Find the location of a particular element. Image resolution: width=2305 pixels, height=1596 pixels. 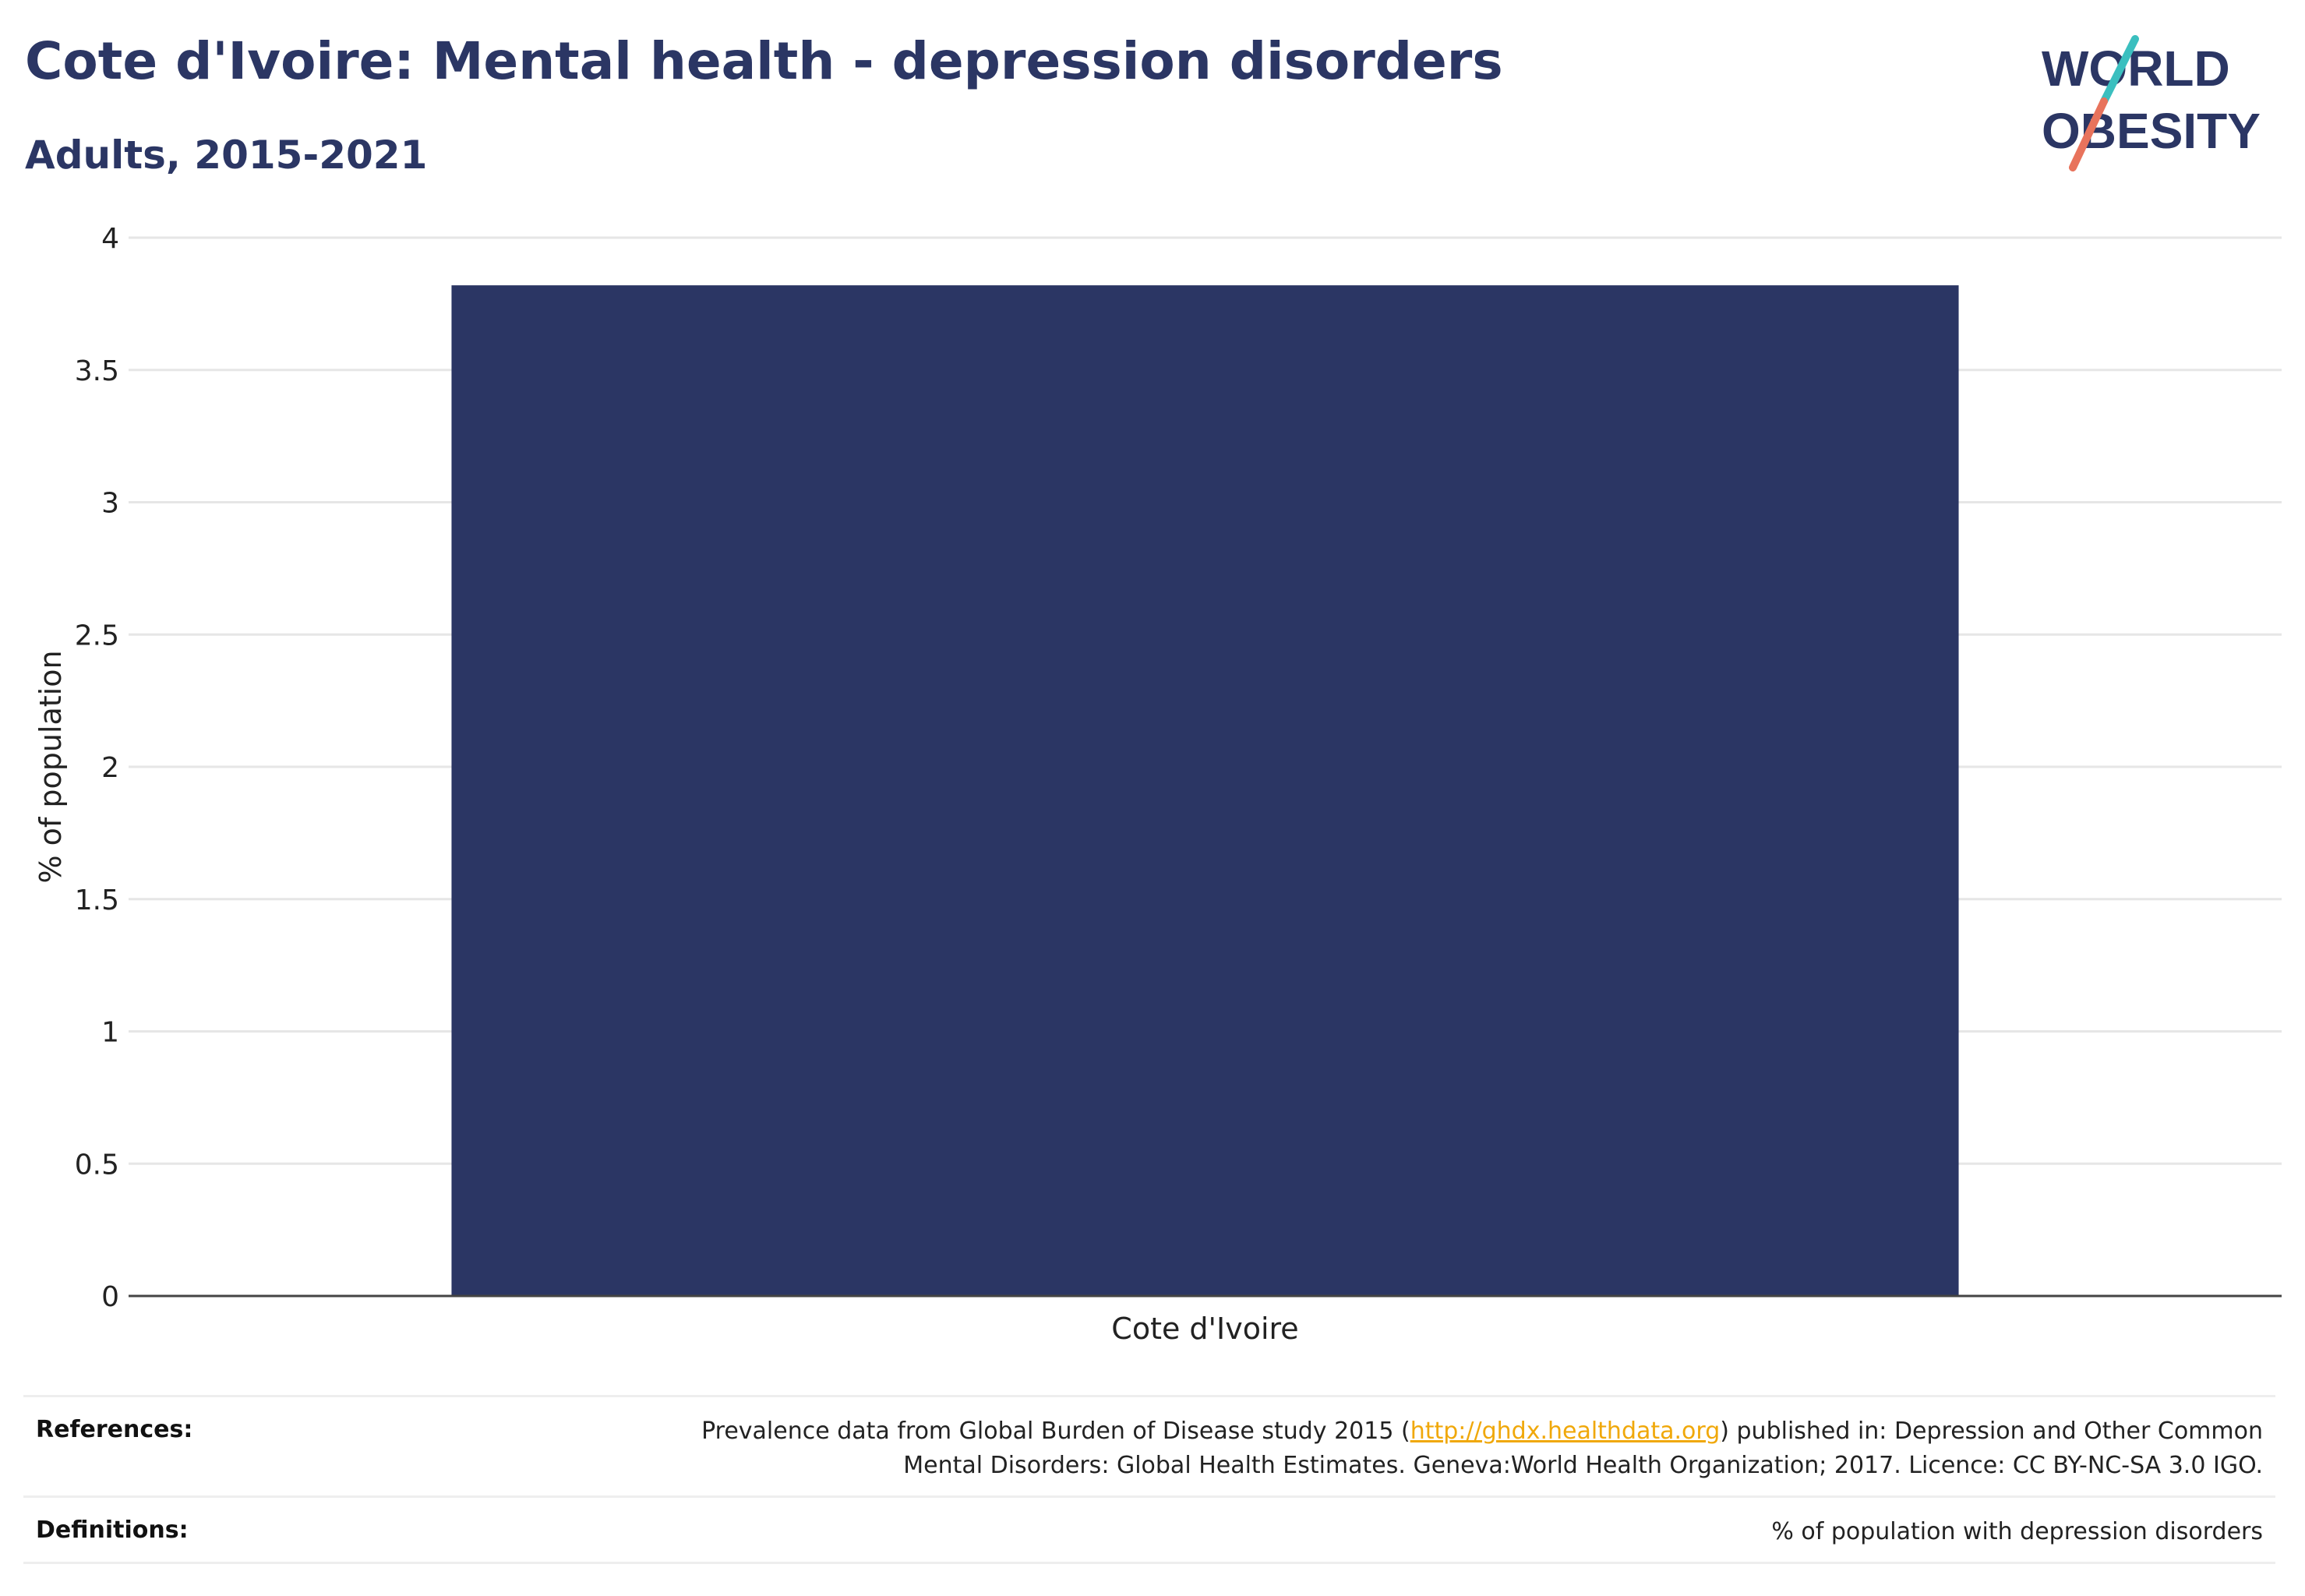

y-tick-label: 0.5 is located at coordinates (97, 1165).